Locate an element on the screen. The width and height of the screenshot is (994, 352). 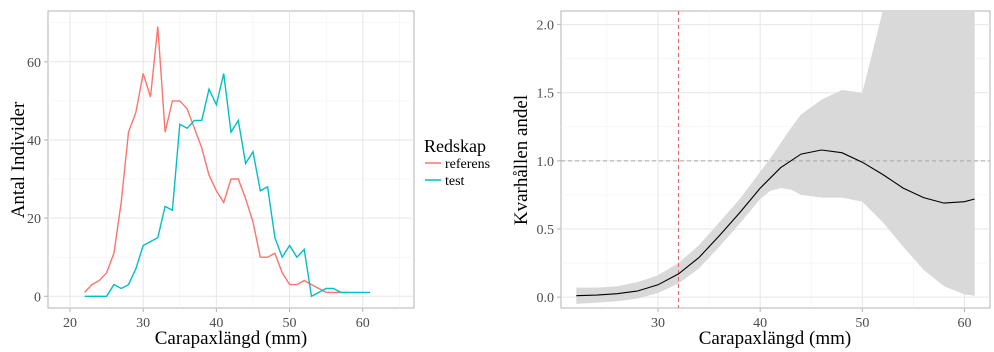
panel1-y-tick-labels: 0 20 40 60 is located at coordinates (37, 180).